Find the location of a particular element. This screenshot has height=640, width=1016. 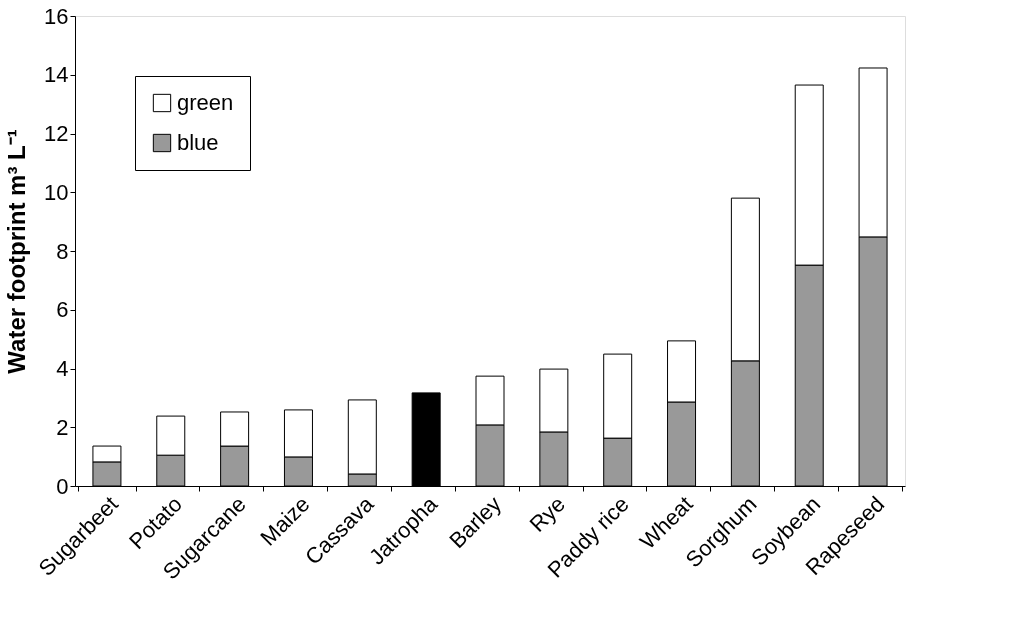

y-tick-label: 4 is located at coordinates (62, 368).